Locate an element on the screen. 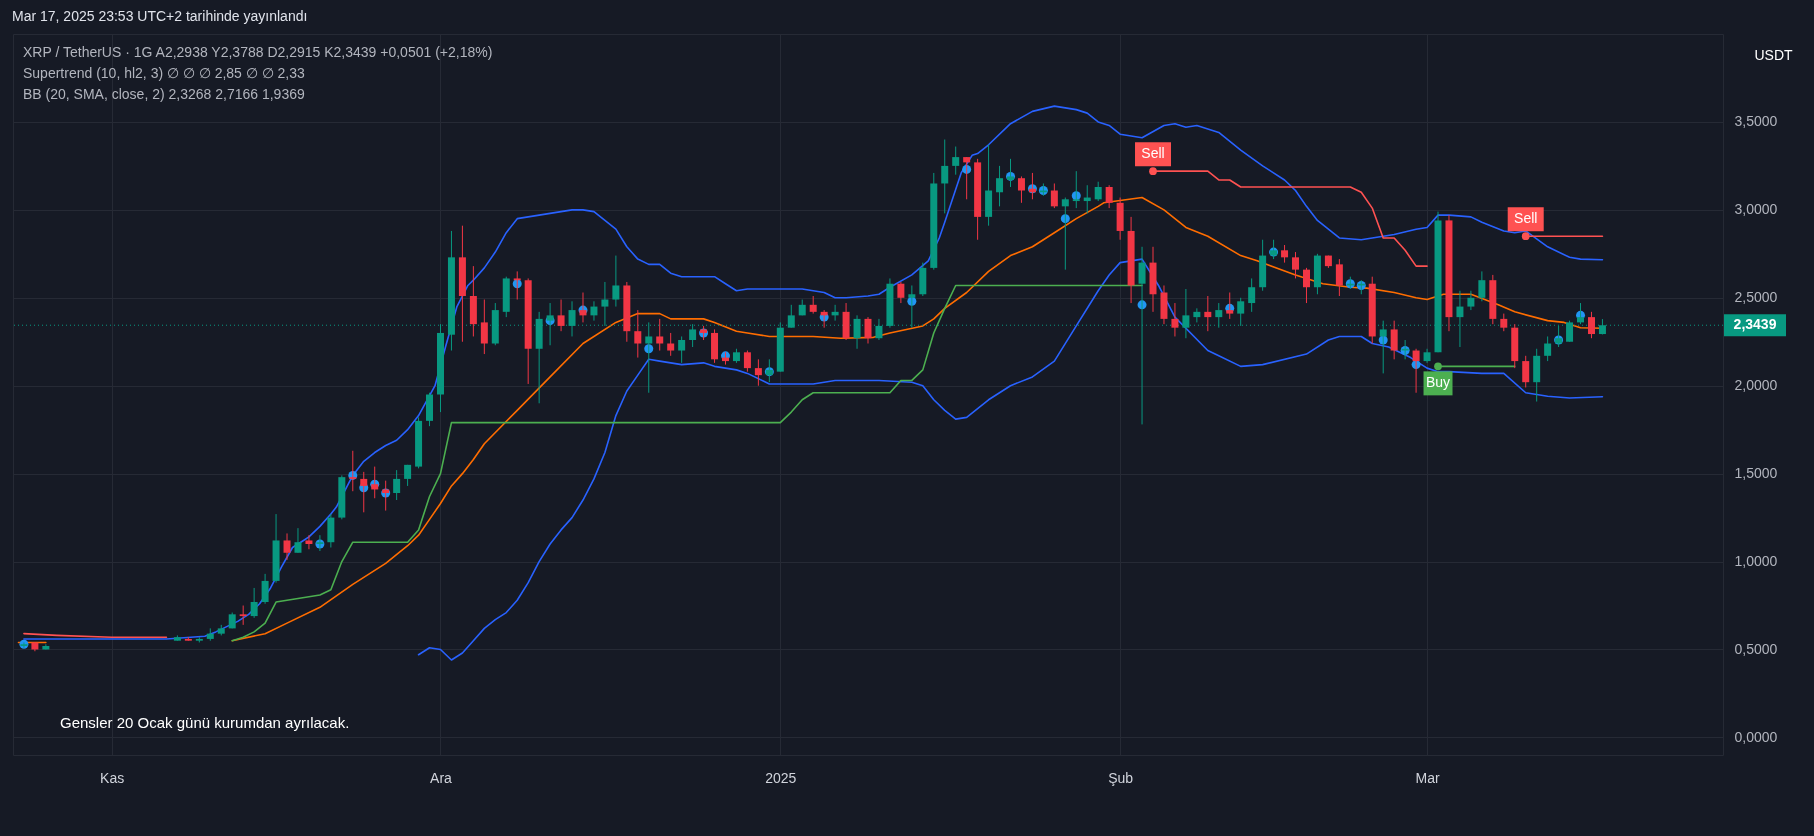  y-tick-label: 3,0000 is located at coordinates (1756, 209).